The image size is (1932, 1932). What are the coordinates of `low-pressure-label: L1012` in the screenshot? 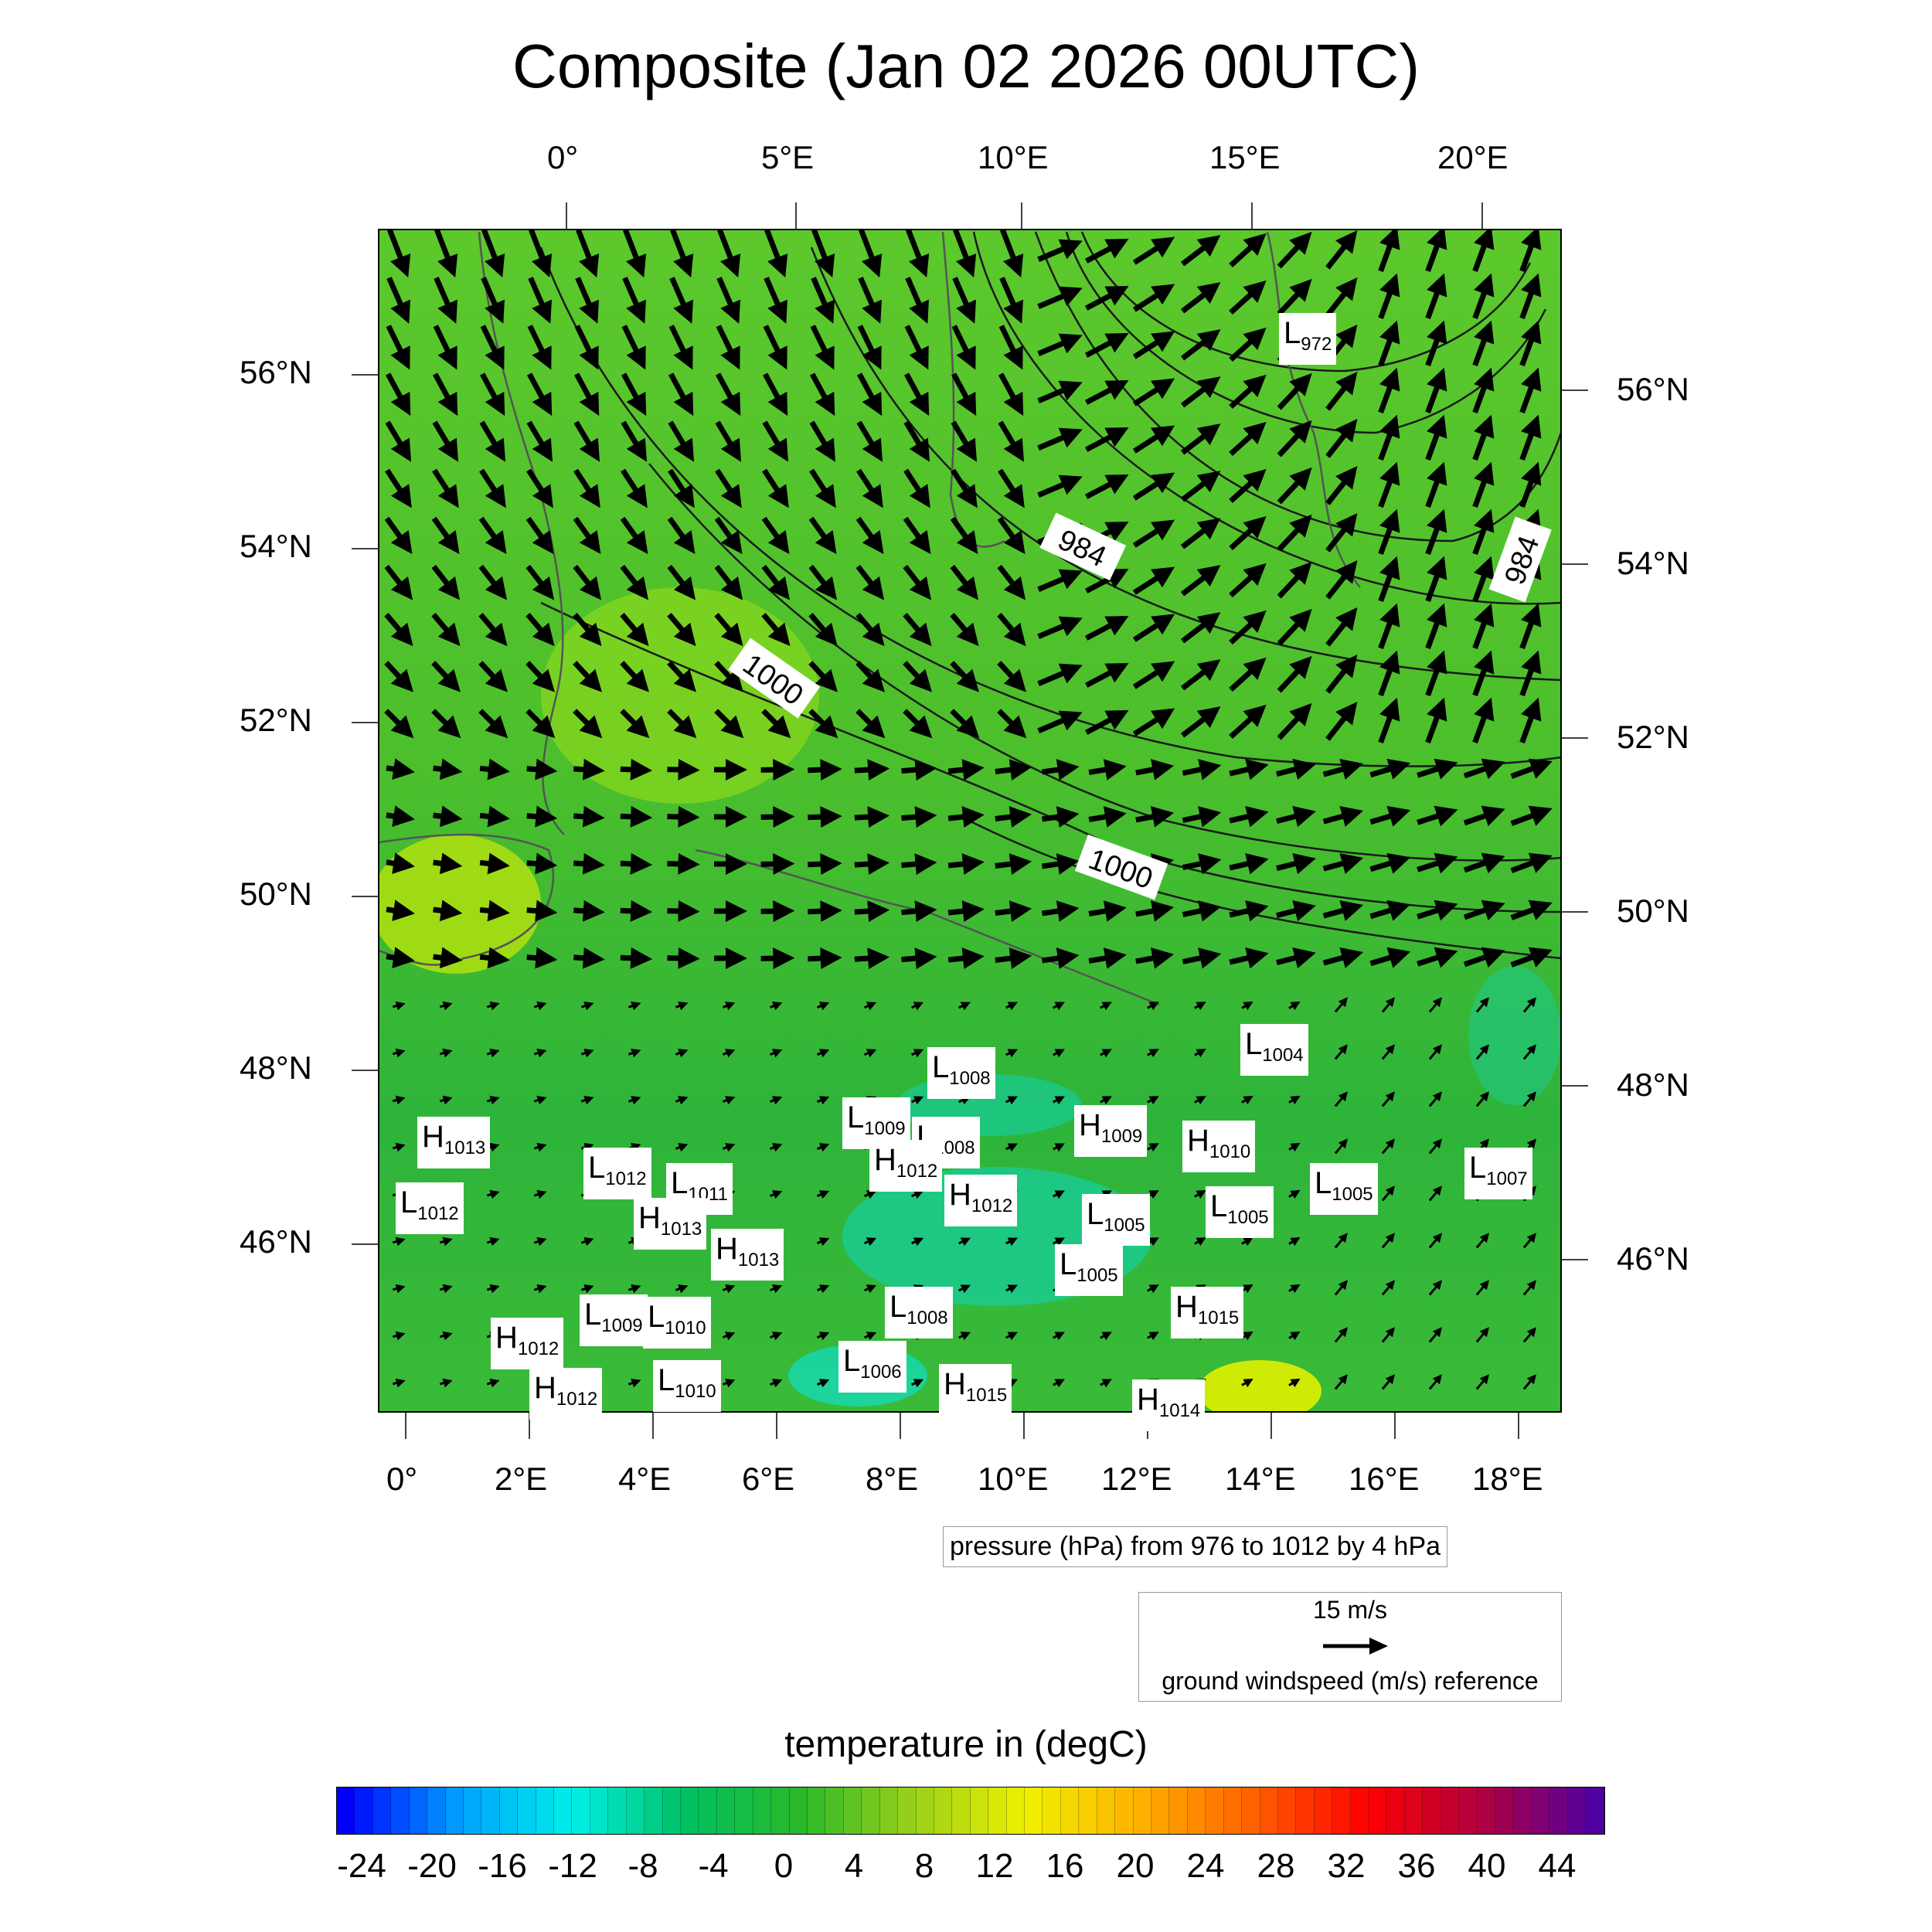 It's located at (617, 1173).